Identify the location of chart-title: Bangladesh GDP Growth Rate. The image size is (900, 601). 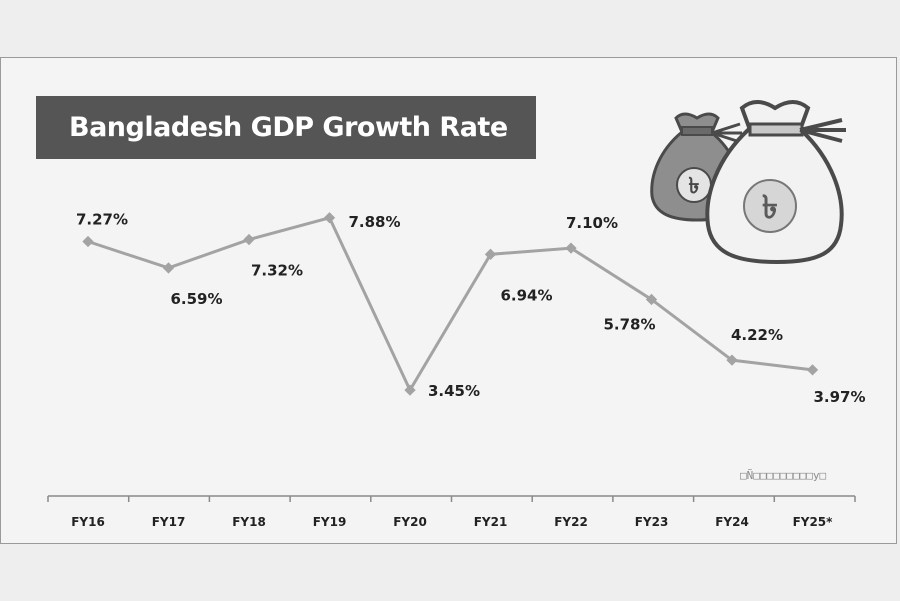
(288, 127).